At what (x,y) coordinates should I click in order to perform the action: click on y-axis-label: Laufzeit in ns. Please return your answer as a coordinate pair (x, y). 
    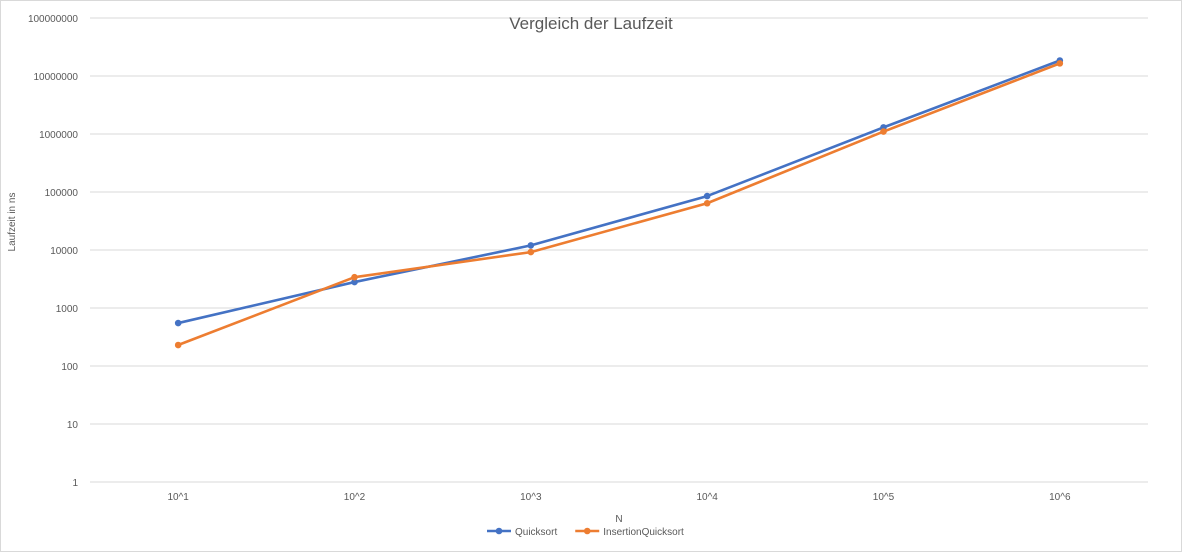
    Looking at the image, I should click on (12, 222).